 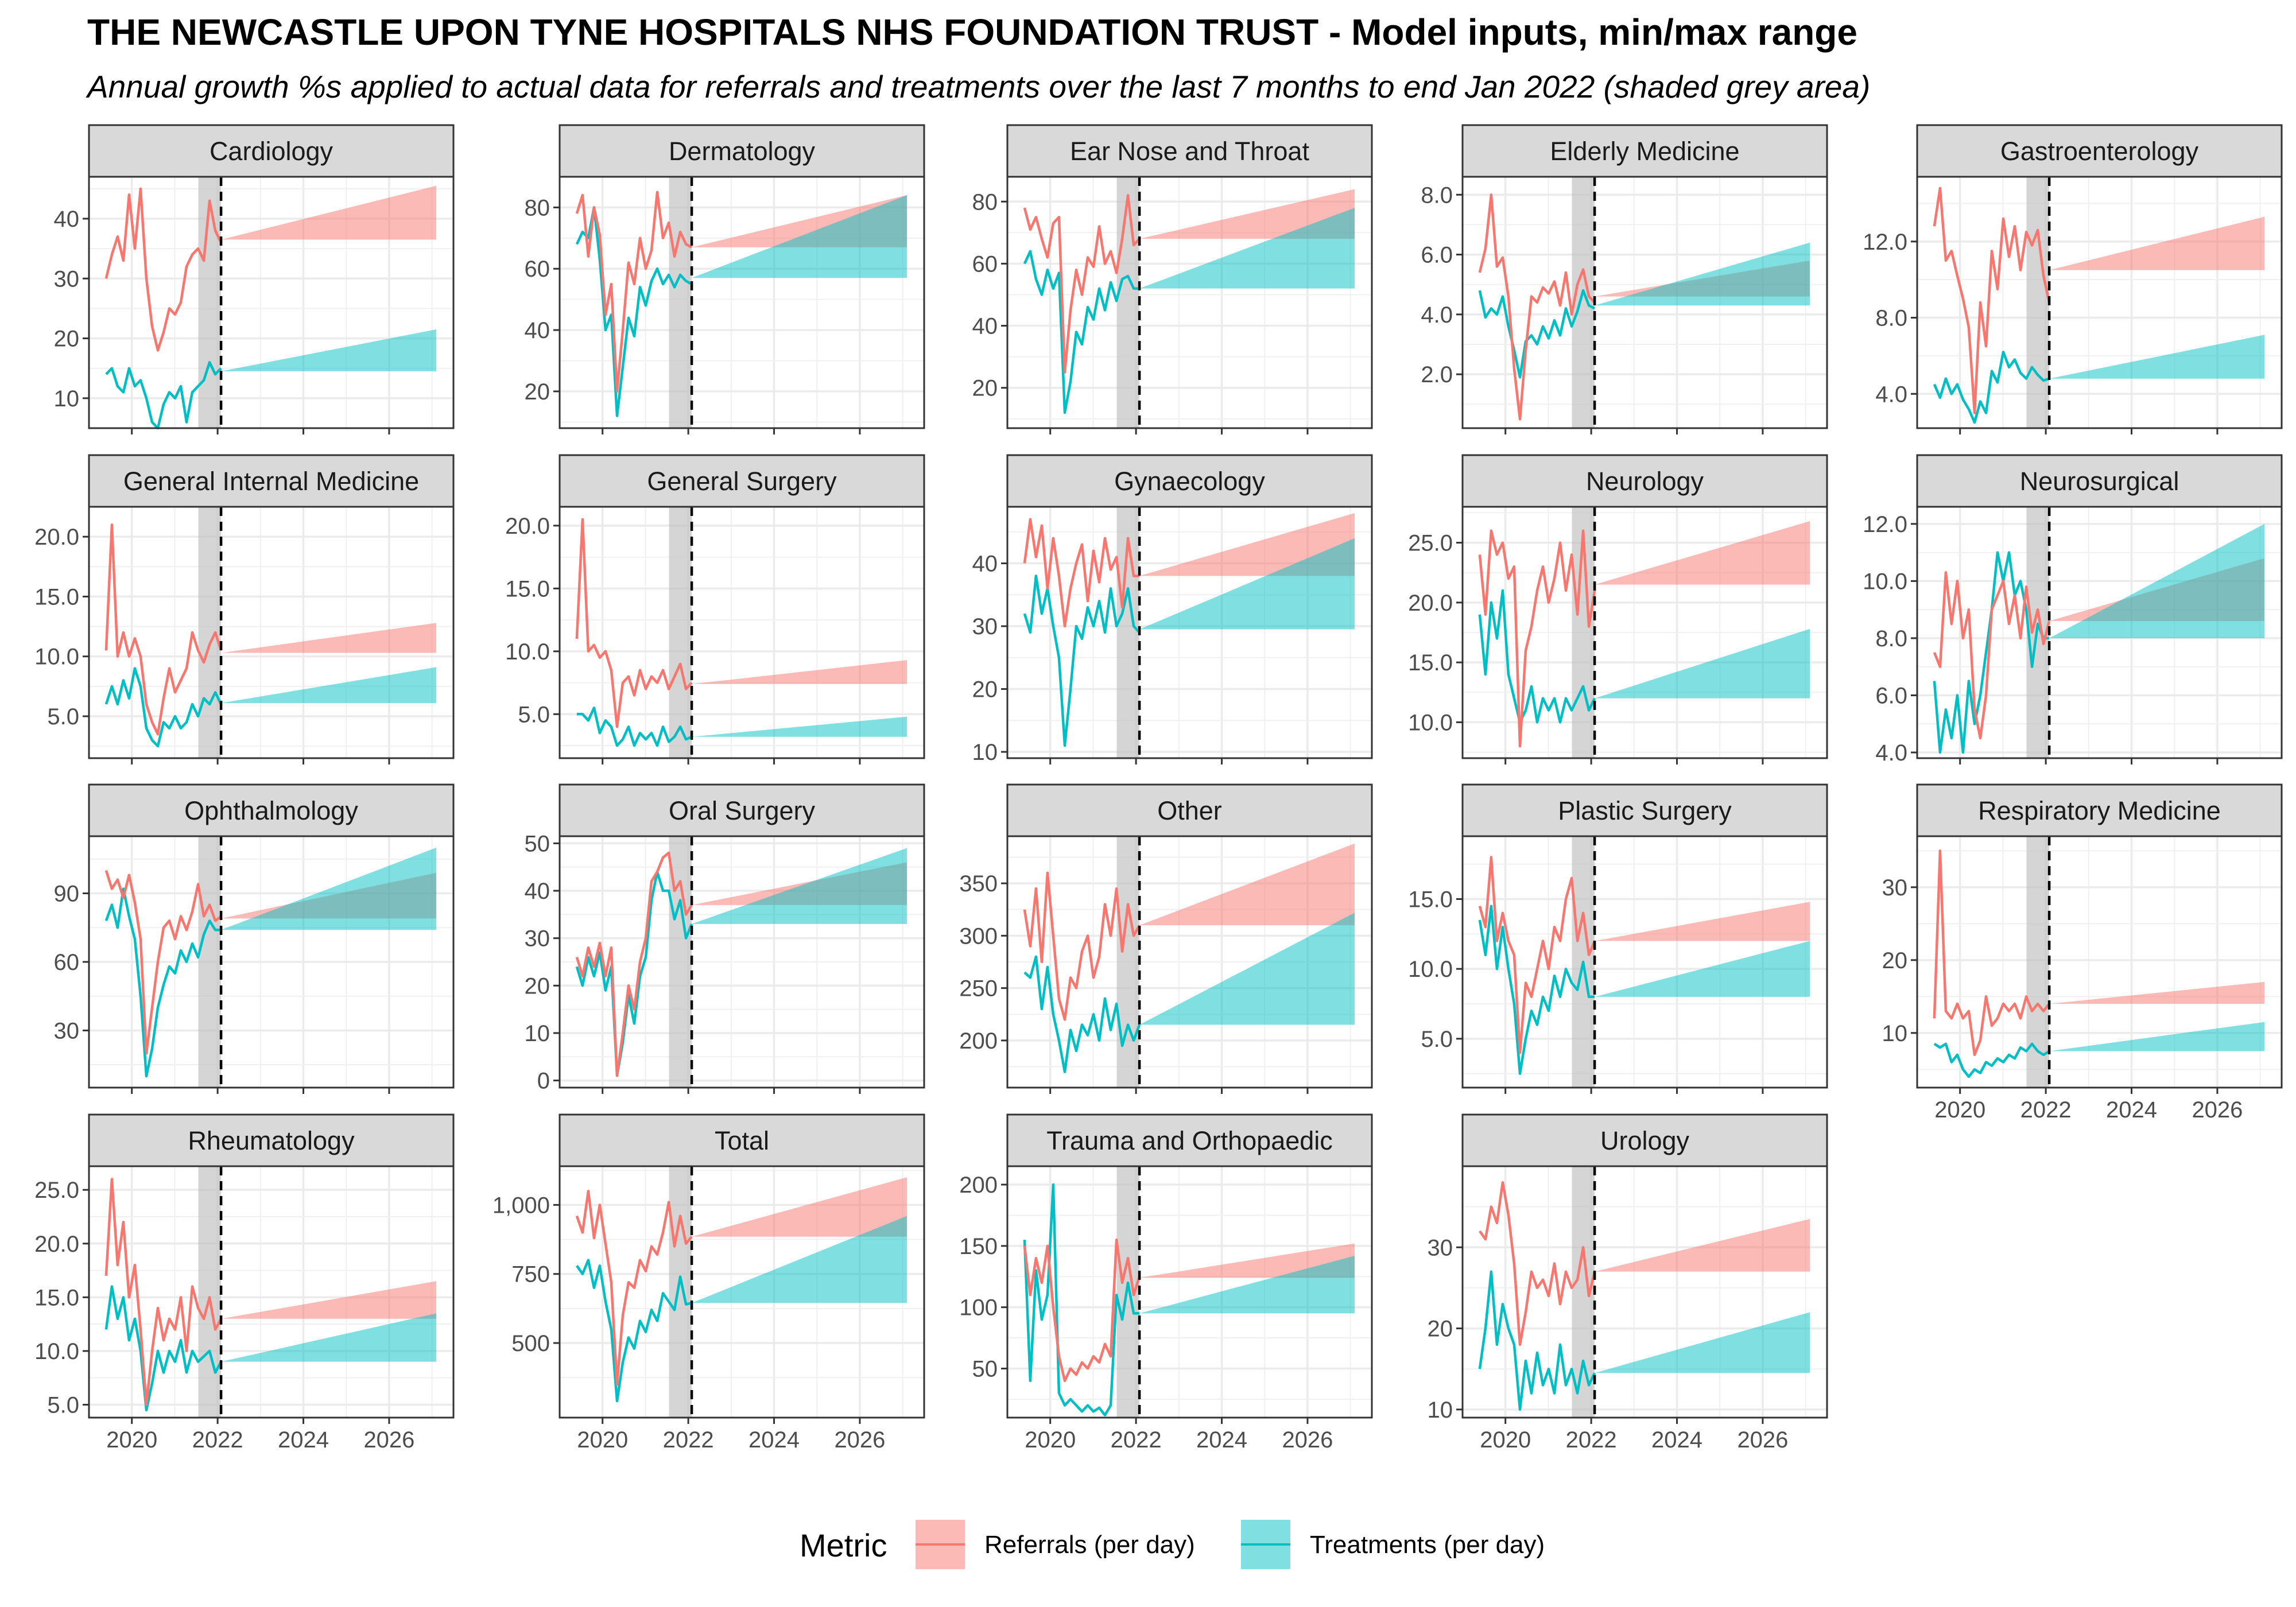 What do you see at coordinates (543, 1081) in the screenshot?
I see `y-tick-label: 0` at bounding box center [543, 1081].